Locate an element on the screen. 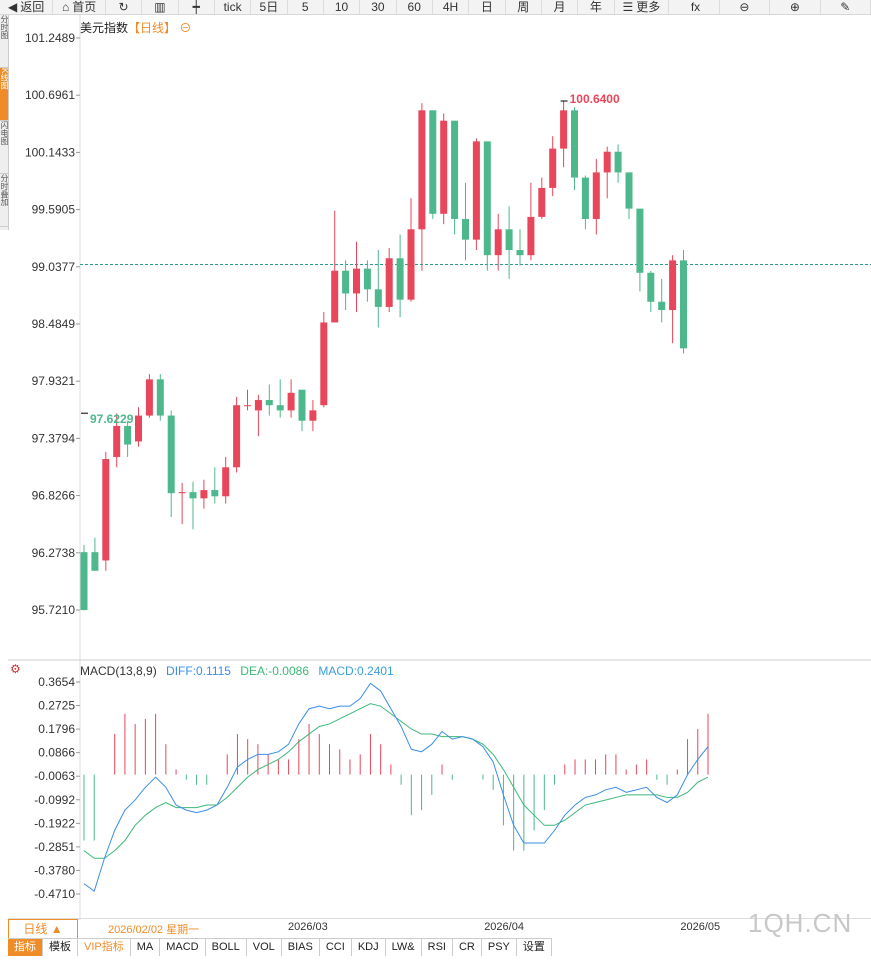 This screenshot has height=961, width=871. back-arrow-icon: ◀ is located at coordinates (13, 7).